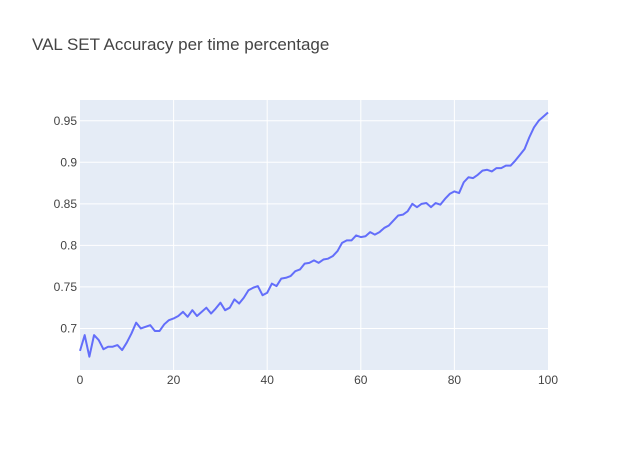 This screenshot has width=628, height=450. I want to click on chart-title: VAL SET Accuracy per time percentage, so click(180, 44).